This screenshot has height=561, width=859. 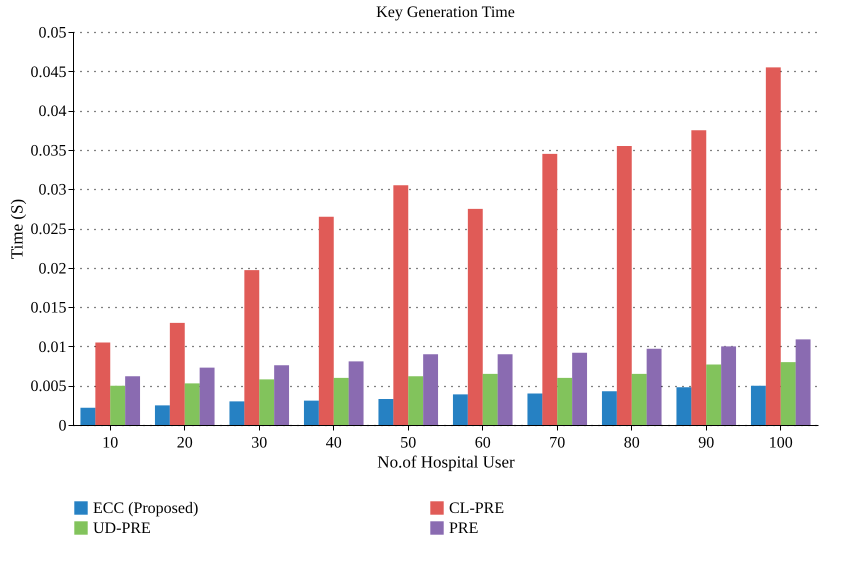 I want to click on x-tick-label: 60, so click(x=482, y=443).